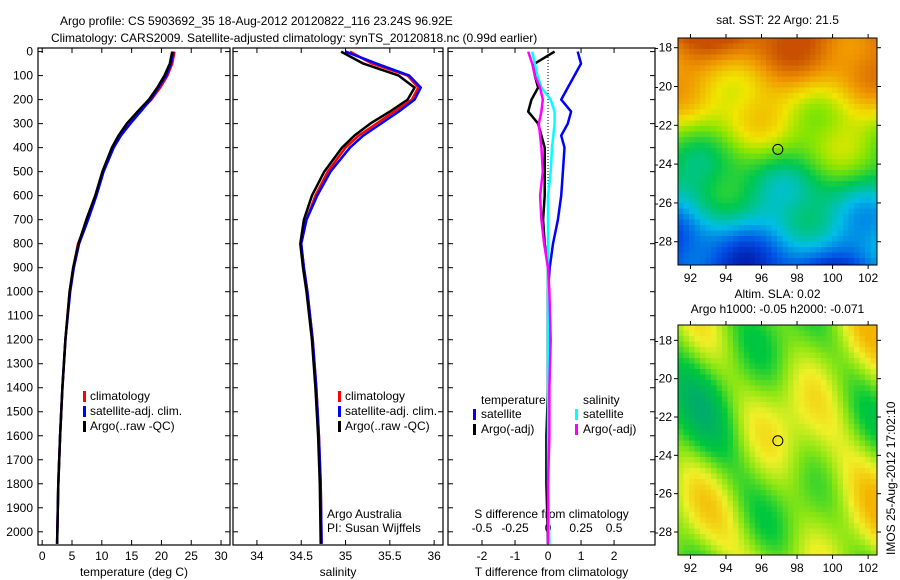 The width and height of the screenshot is (900, 580). I want to click on lat-tick-label: -26, so click(664, 494).